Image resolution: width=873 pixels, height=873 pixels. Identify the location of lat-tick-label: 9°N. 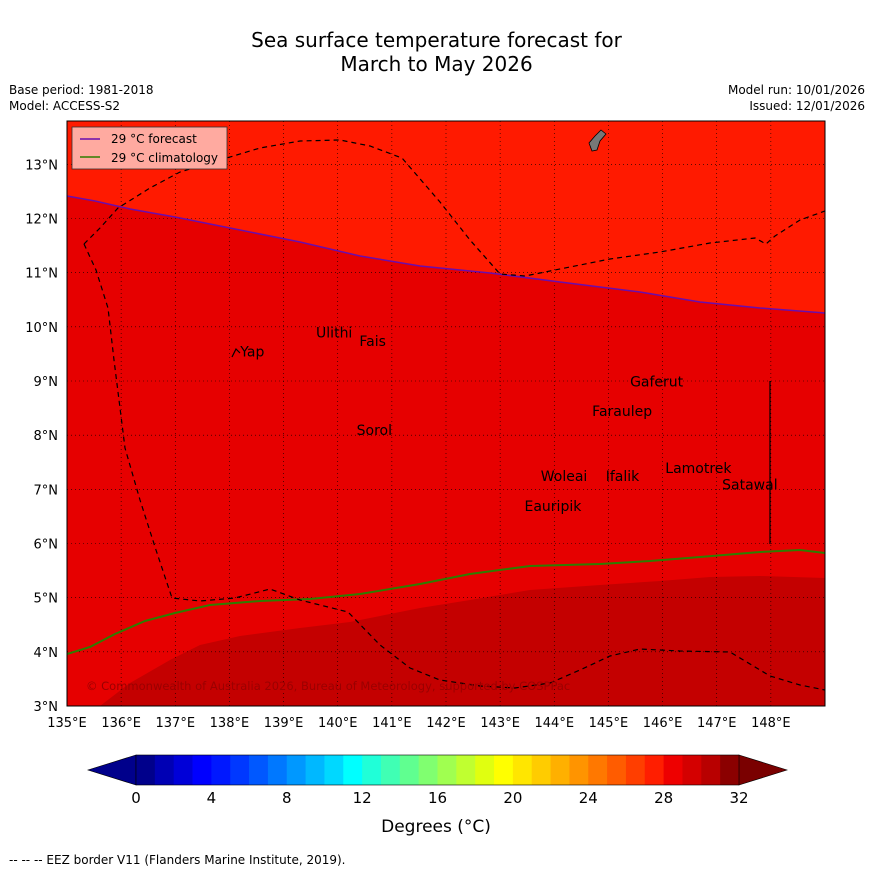
(46, 382).